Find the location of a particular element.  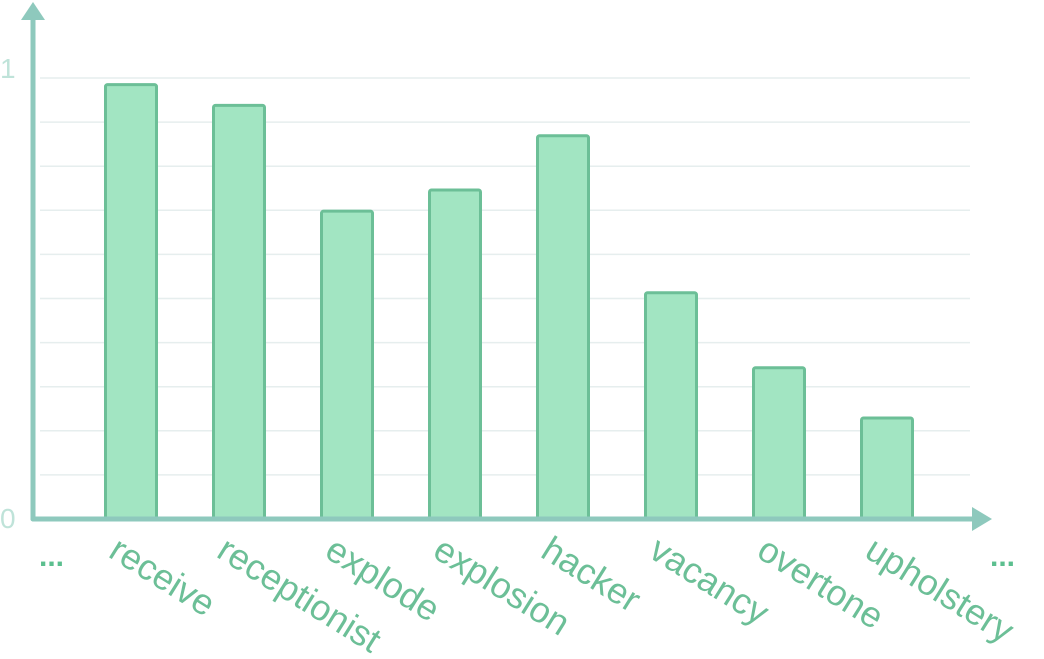

bar-receive is located at coordinates (131, 302).